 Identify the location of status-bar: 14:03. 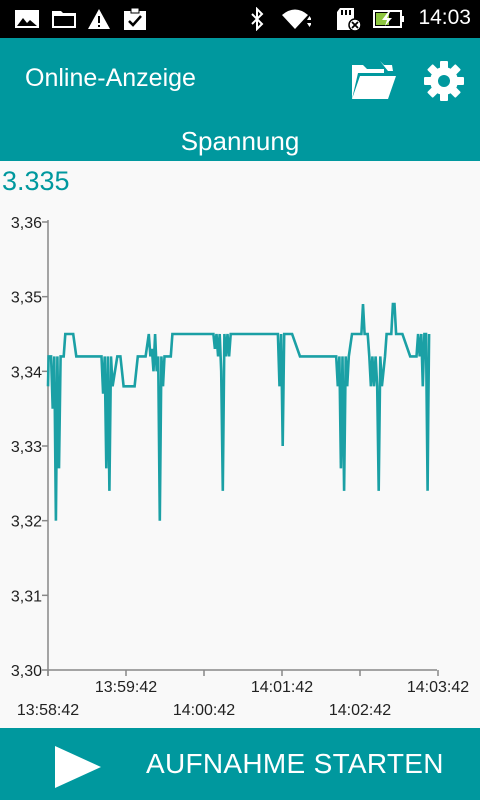
(240, 19).